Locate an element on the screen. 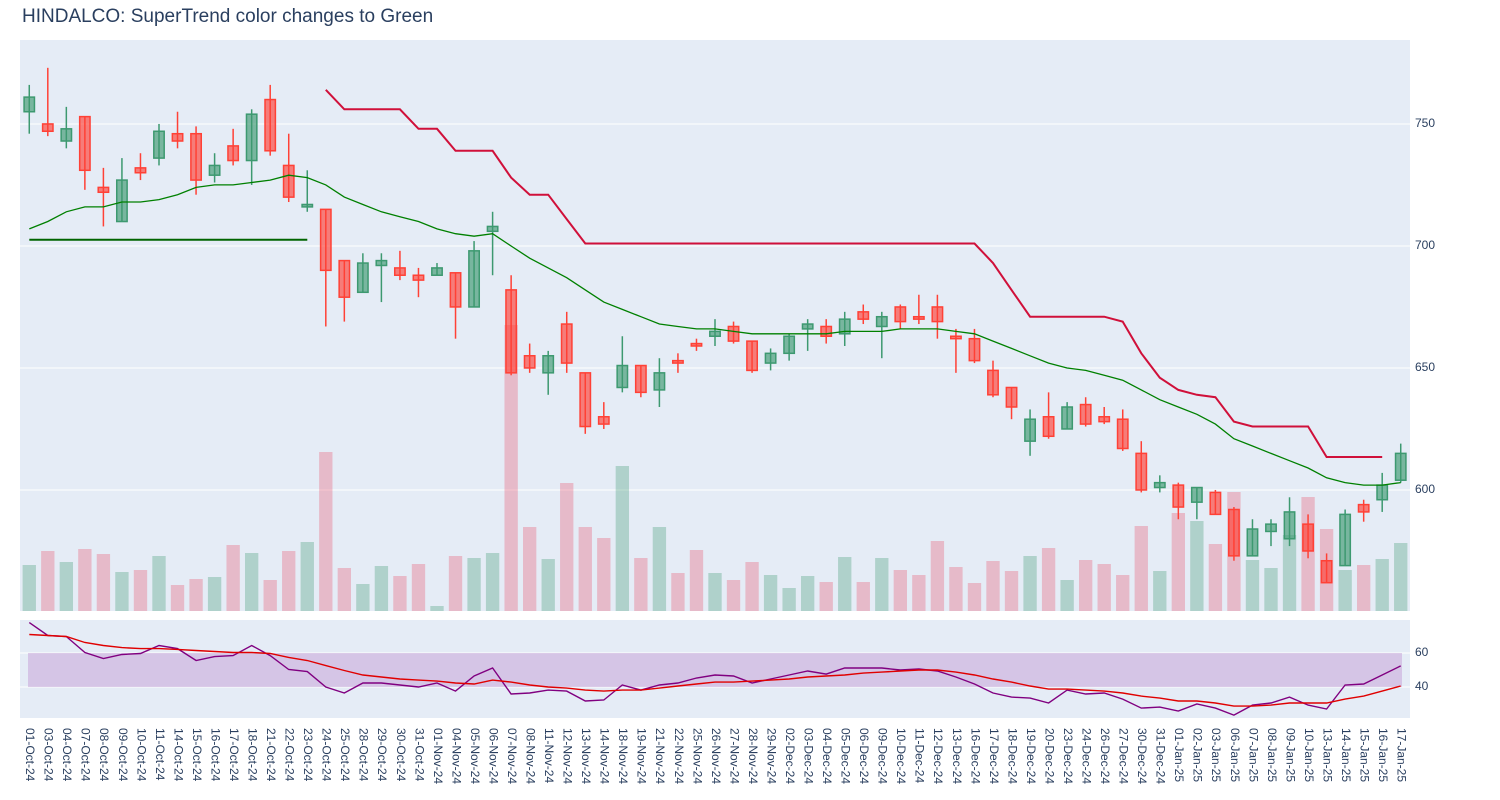 Image resolution: width=1500 pixels, height=800 pixels. x-tick-label: 02-Dec-24 is located at coordinates (790, 756).